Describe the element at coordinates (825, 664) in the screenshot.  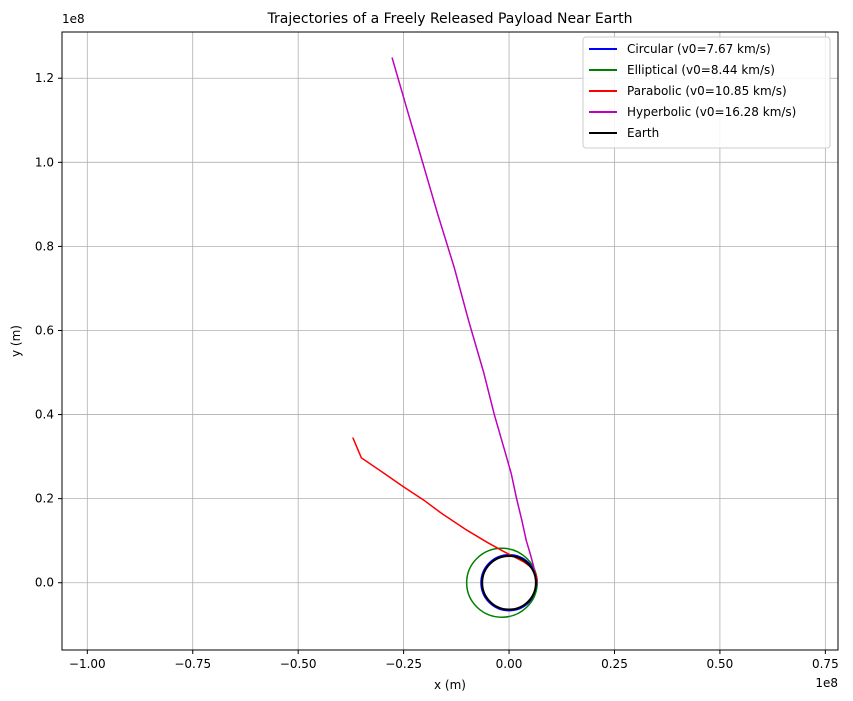
I see `x-tick-label: 0.75` at that location.